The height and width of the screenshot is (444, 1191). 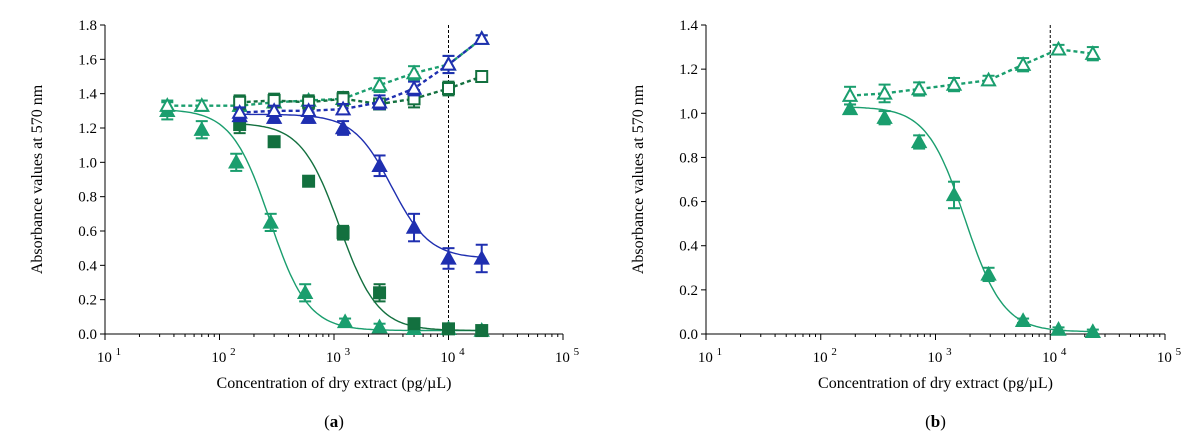 What do you see at coordinates (935, 421) in the screenshot?
I see `panel-label: (b)` at bounding box center [935, 421].